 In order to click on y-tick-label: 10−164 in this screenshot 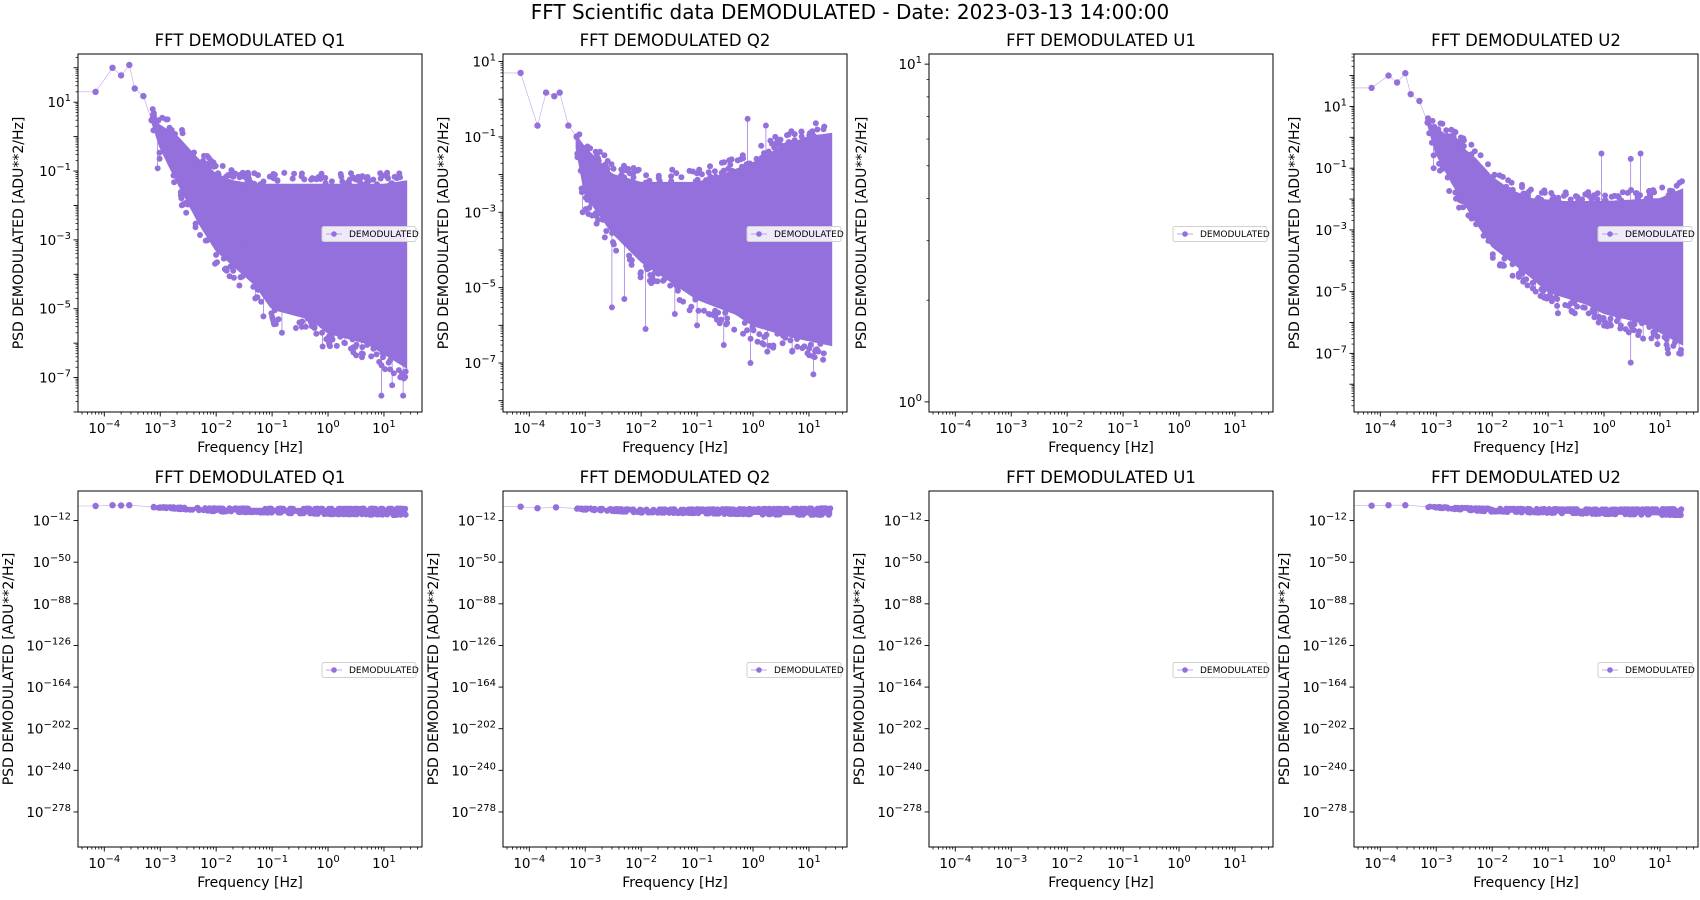, I will do `click(899, 687)`.